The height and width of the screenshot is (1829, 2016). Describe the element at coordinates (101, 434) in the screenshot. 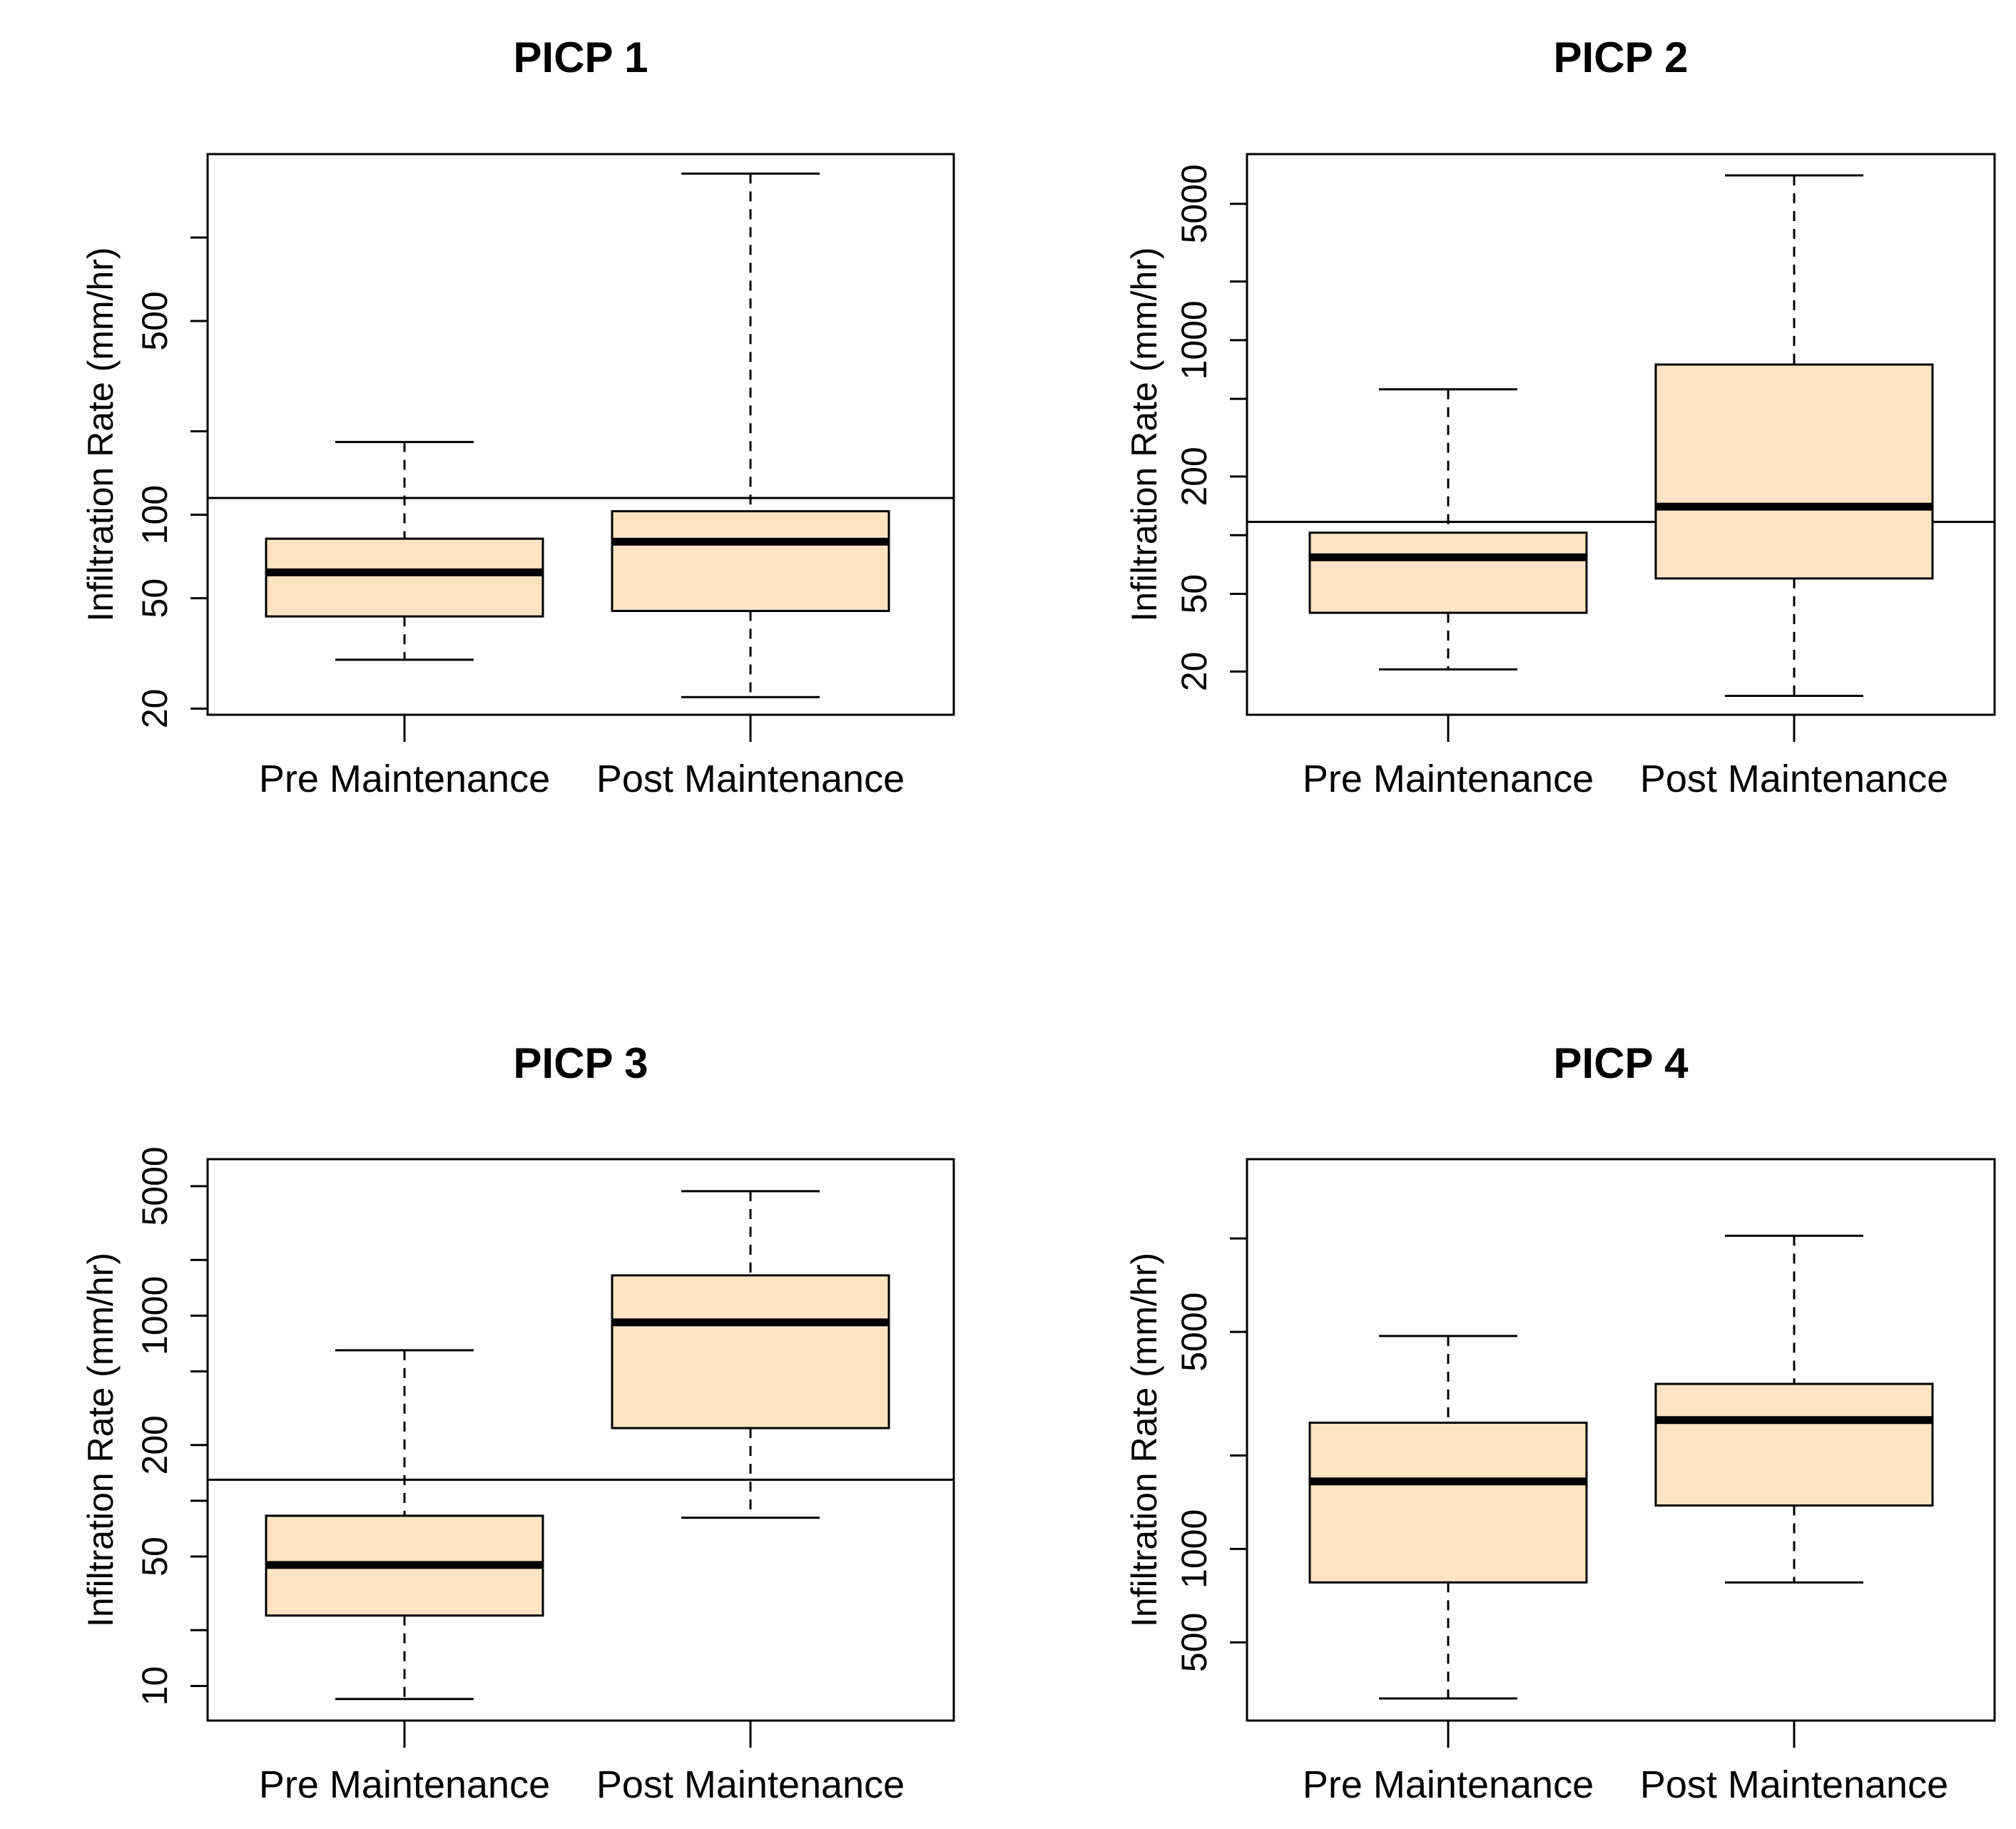

I see `panel-1-y-axis-label: Infiltration Rate (mm/hr)` at that location.